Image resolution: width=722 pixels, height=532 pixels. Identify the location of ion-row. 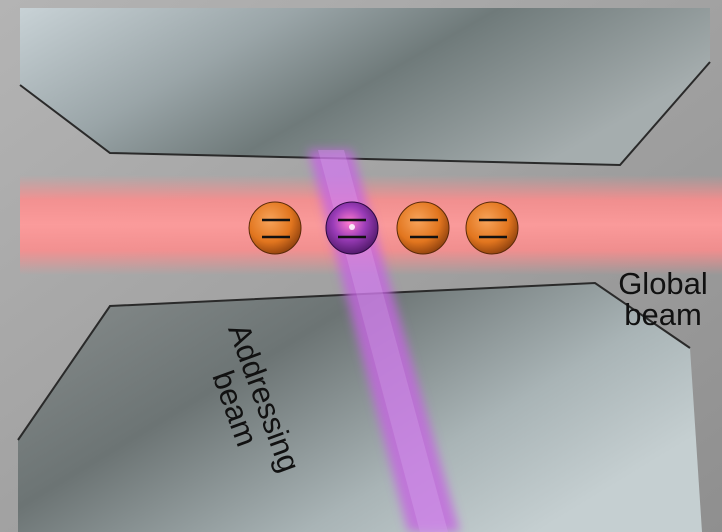
(383, 228).